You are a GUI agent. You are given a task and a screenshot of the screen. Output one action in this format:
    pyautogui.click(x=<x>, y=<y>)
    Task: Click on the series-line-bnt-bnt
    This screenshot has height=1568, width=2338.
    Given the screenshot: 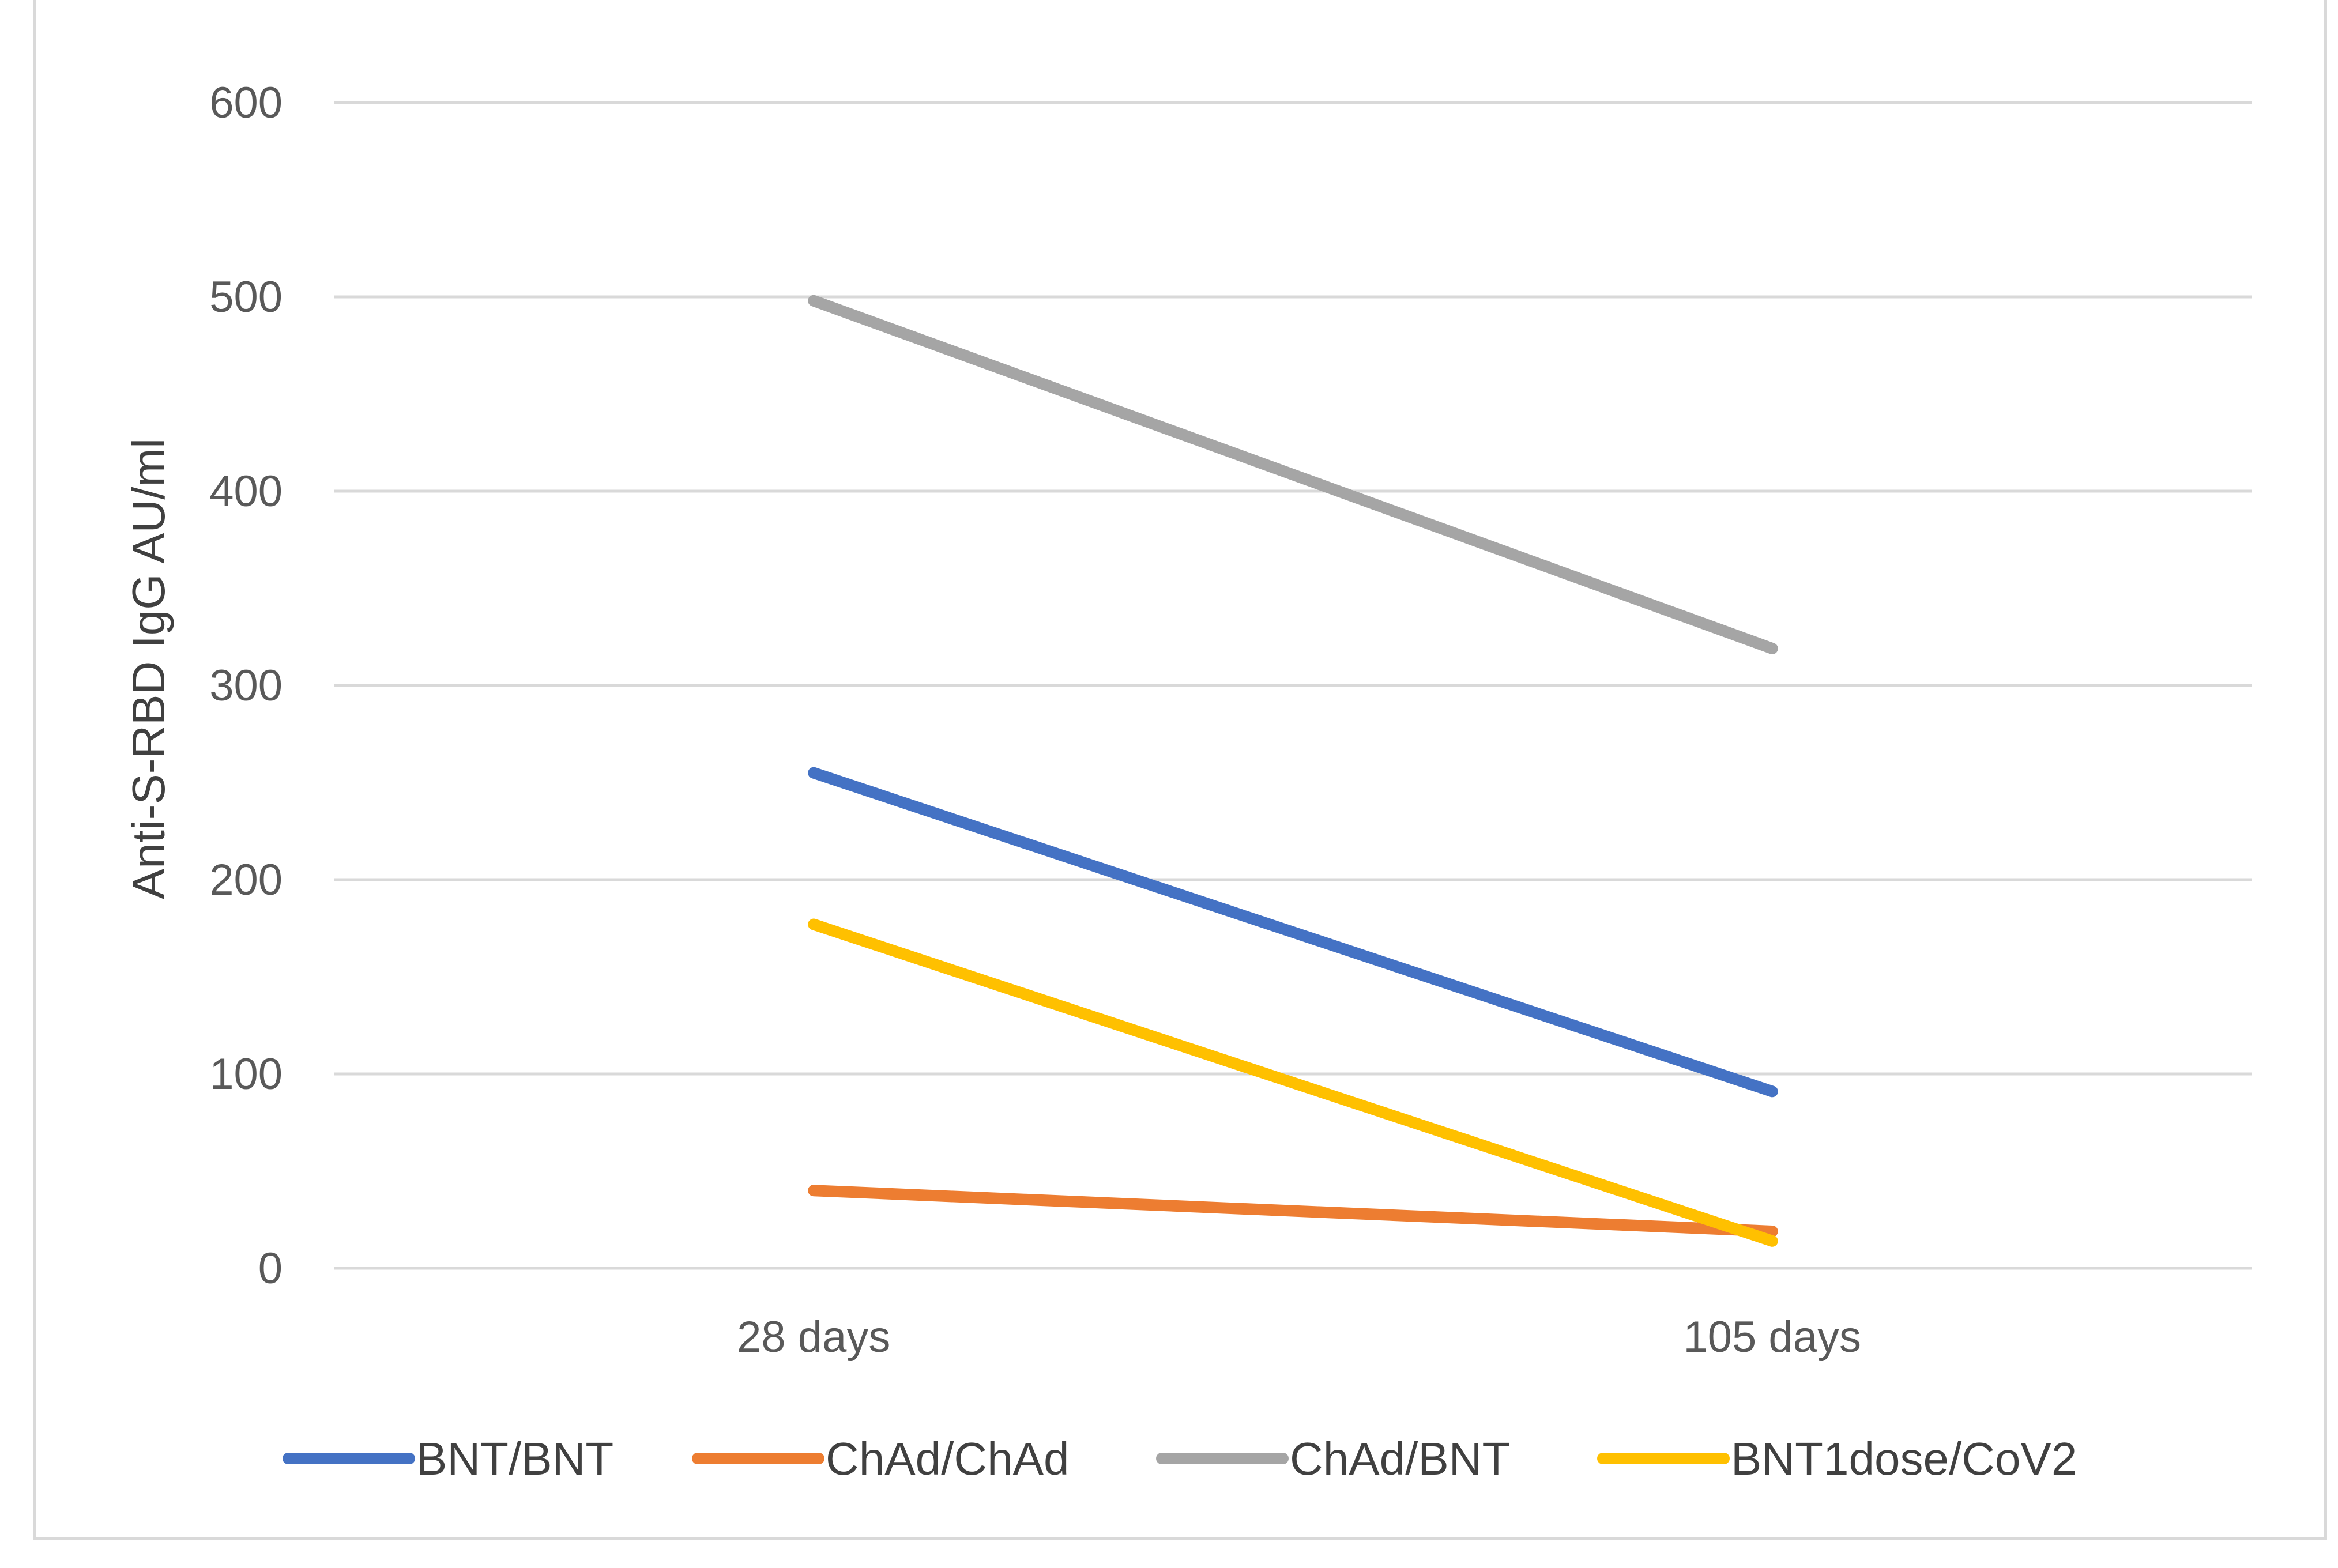 What is the action you would take?
    pyautogui.click(x=1293, y=932)
    